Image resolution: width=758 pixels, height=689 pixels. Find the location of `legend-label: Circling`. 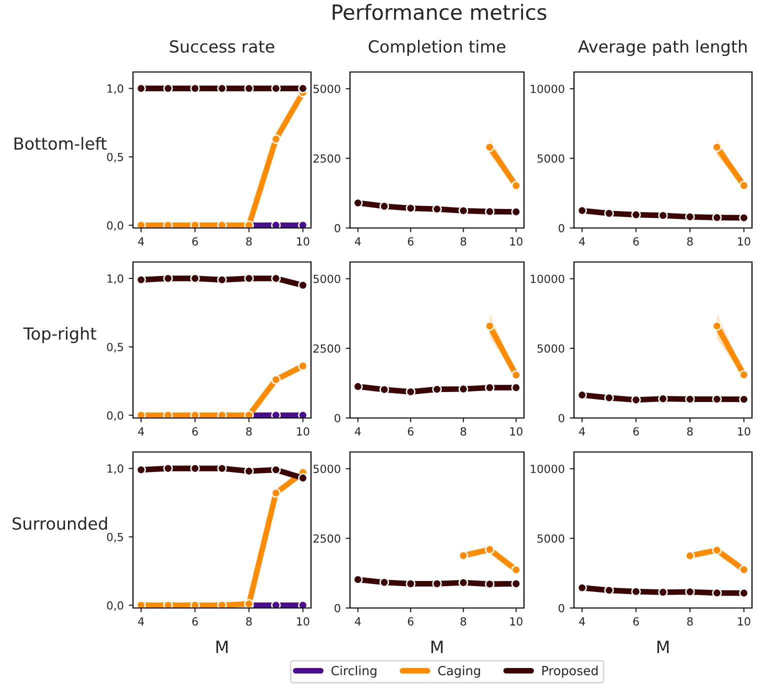

legend-label: Circling is located at coordinates (353, 672).